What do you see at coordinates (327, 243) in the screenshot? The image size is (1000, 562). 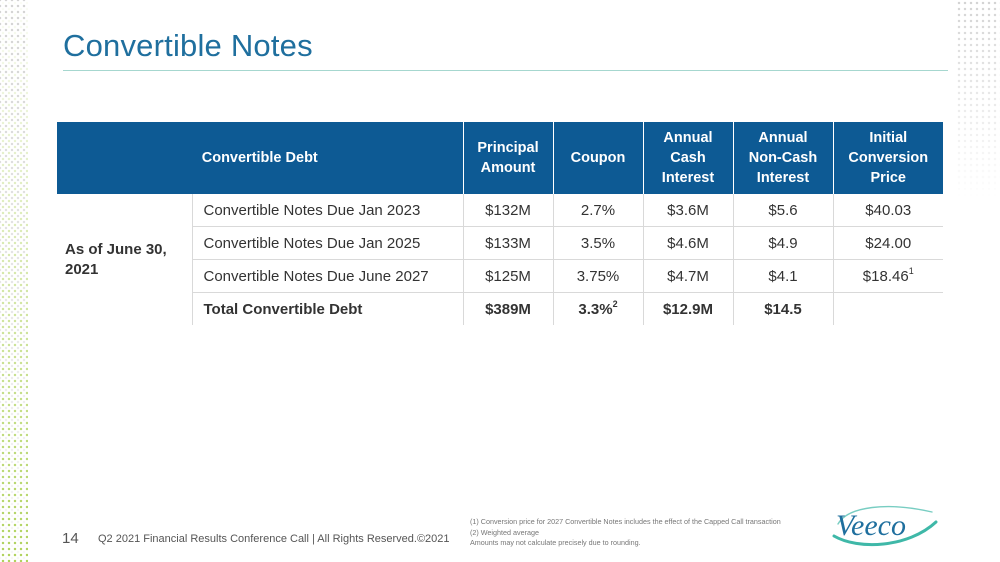 I see `note-name: Convertible Notes Due Jan 2025` at bounding box center [327, 243].